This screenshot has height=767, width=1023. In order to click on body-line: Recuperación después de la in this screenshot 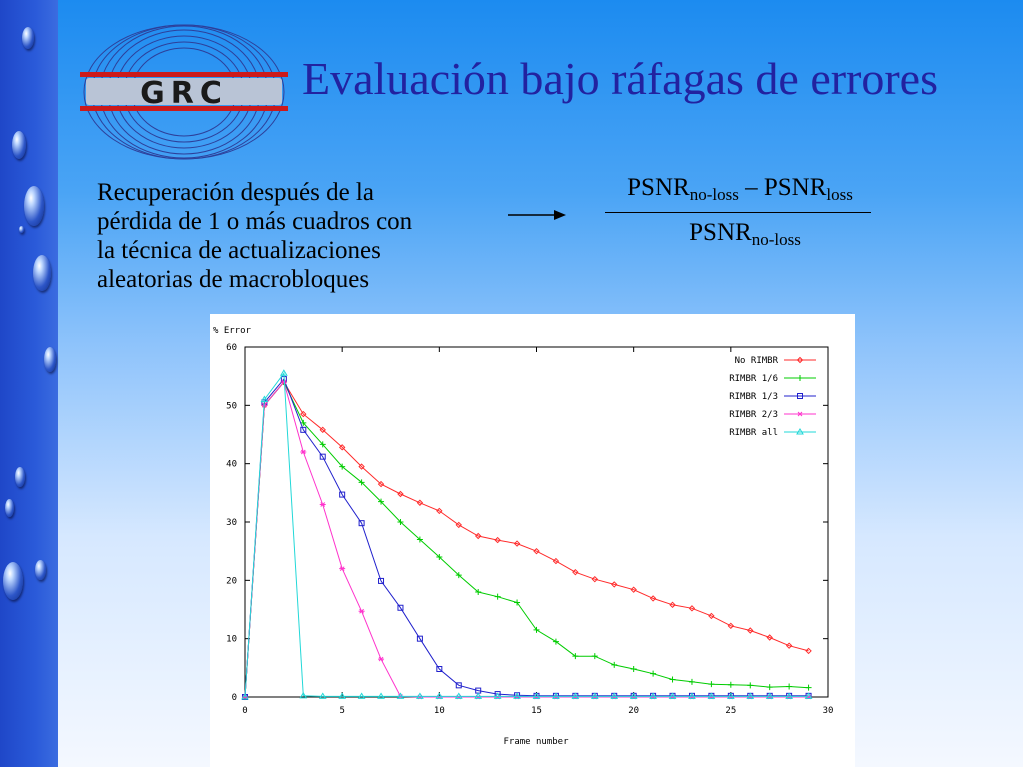, I will do `click(235, 192)`.